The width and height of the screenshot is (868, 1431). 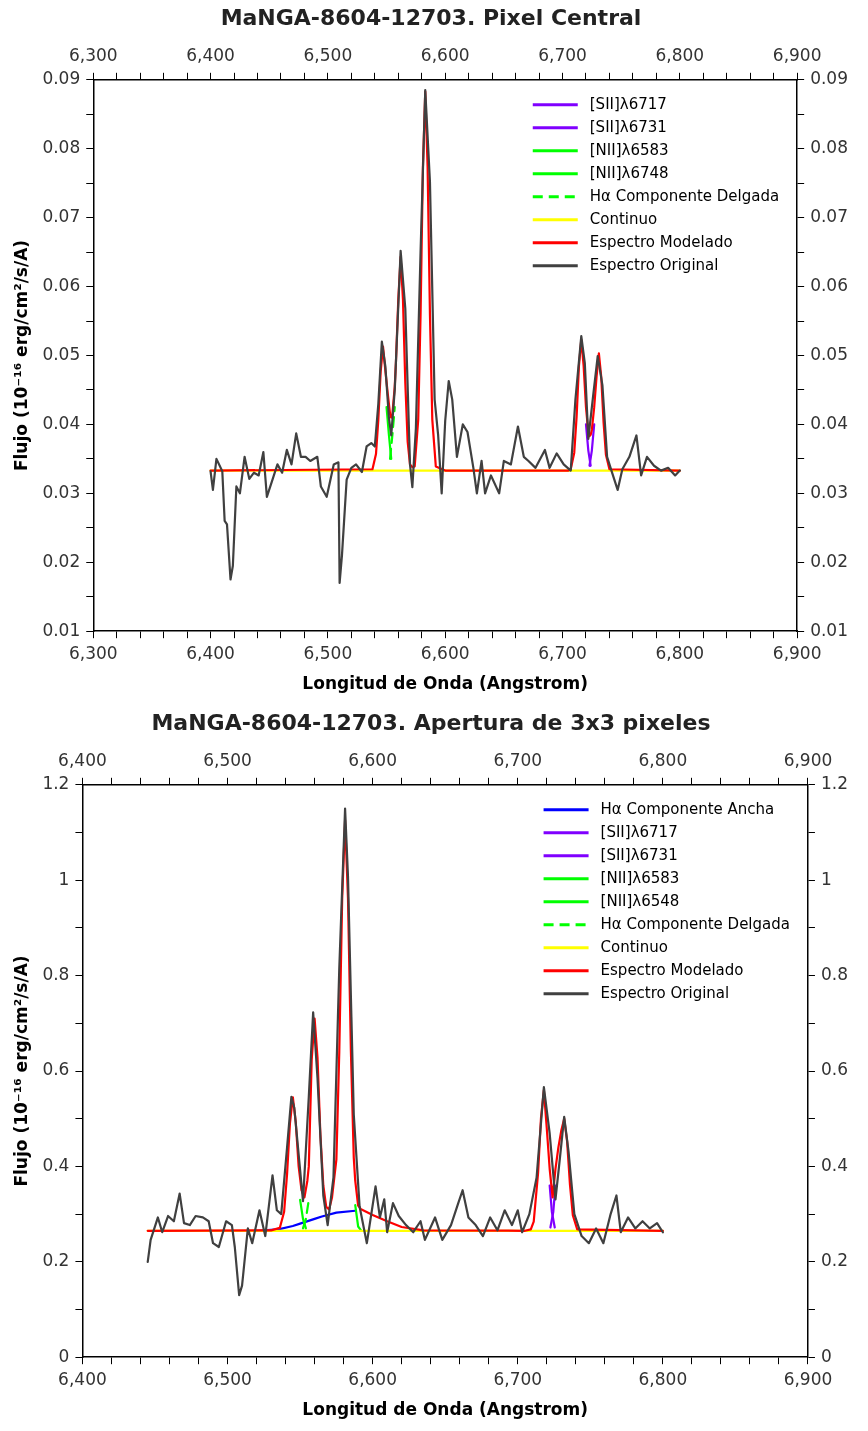 What do you see at coordinates (64, 1355) in the screenshot?
I see `y-tick-label: 0` at bounding box center [64, 1355].